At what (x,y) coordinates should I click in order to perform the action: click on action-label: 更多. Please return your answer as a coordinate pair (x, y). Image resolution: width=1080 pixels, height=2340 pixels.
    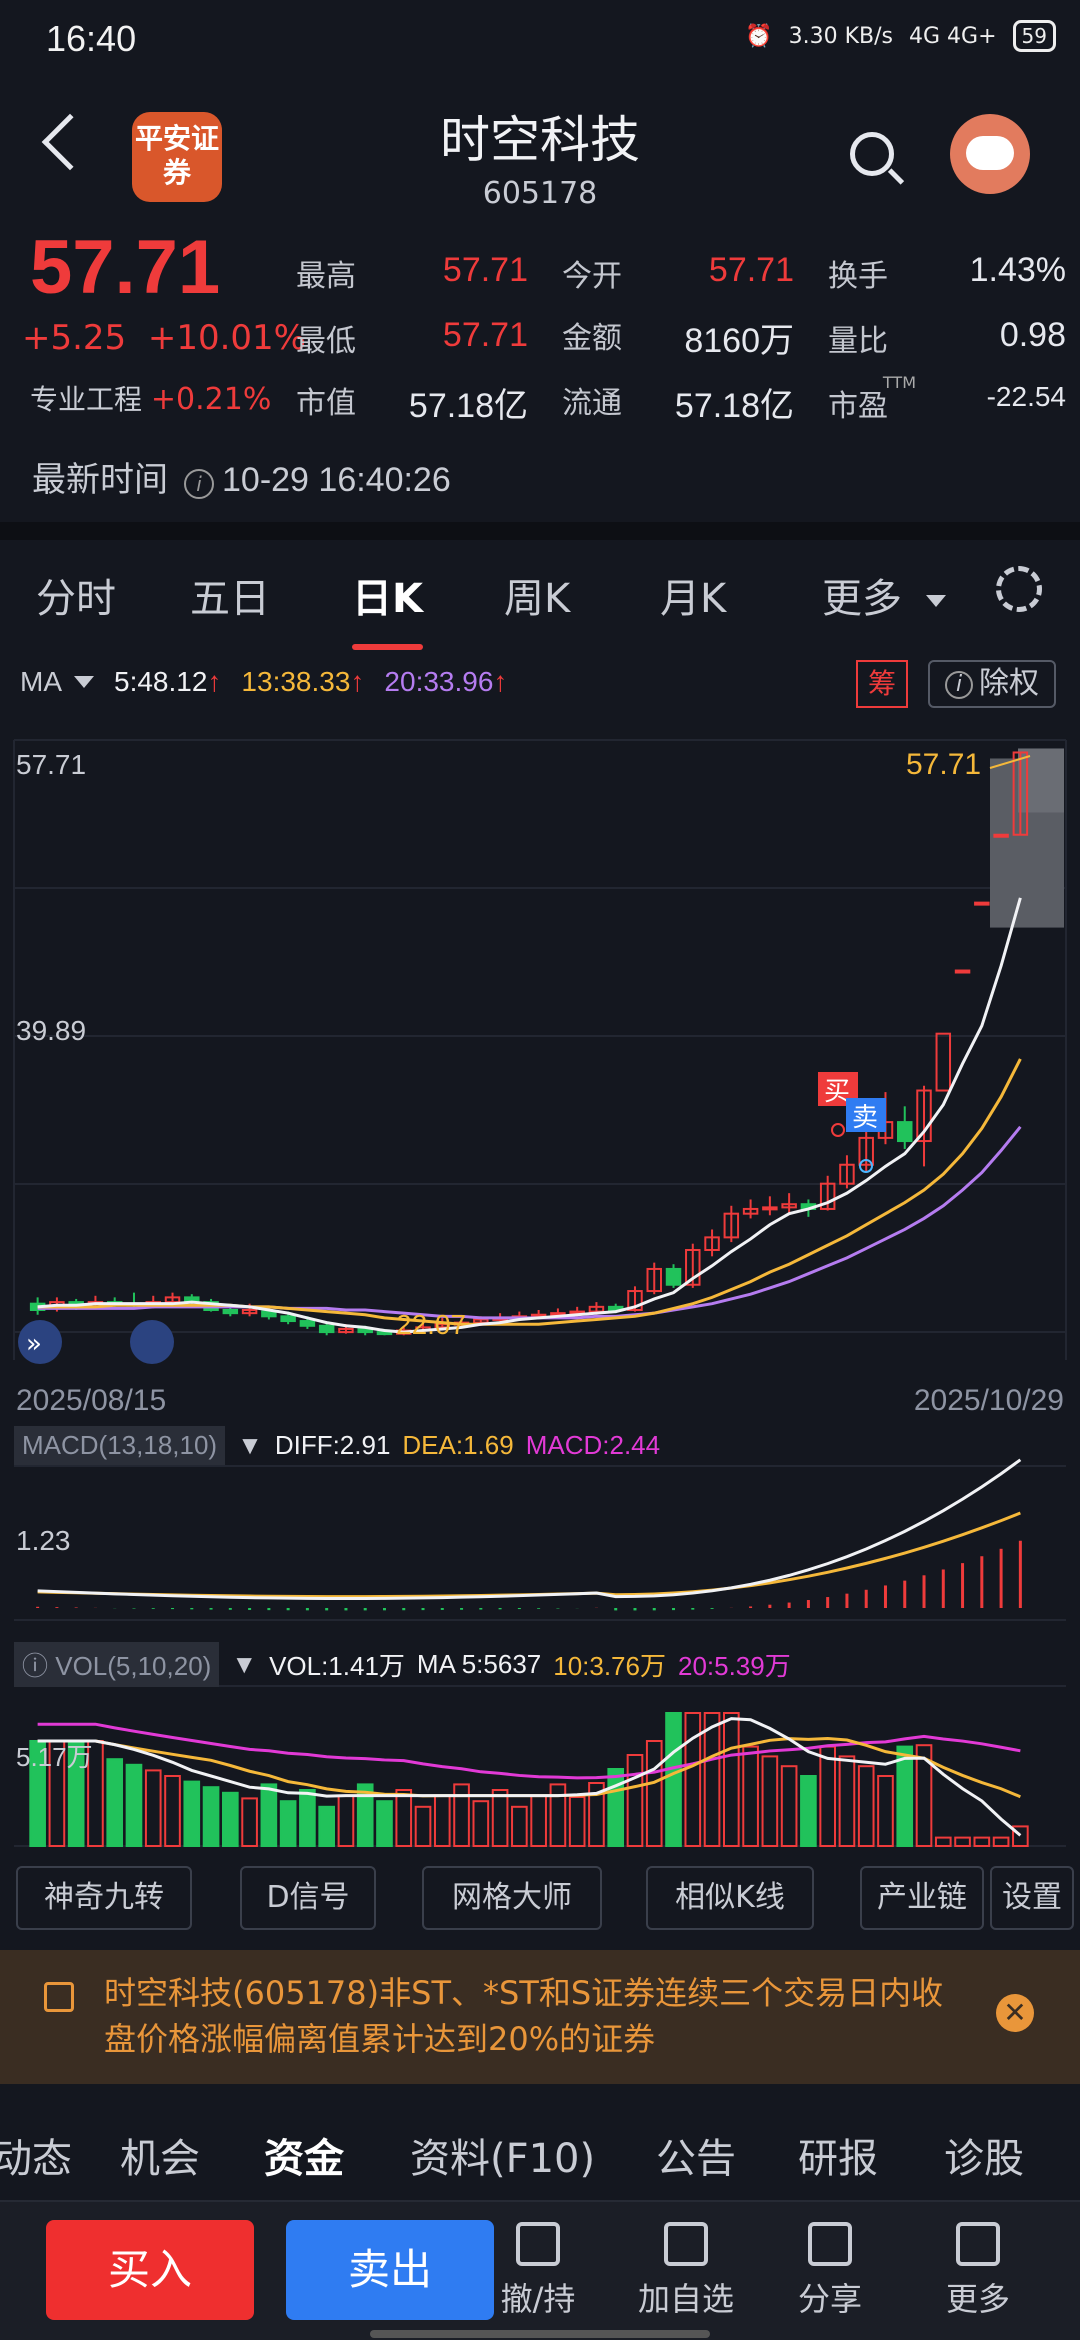
    Looking at the image, I should click on (977, 2299).